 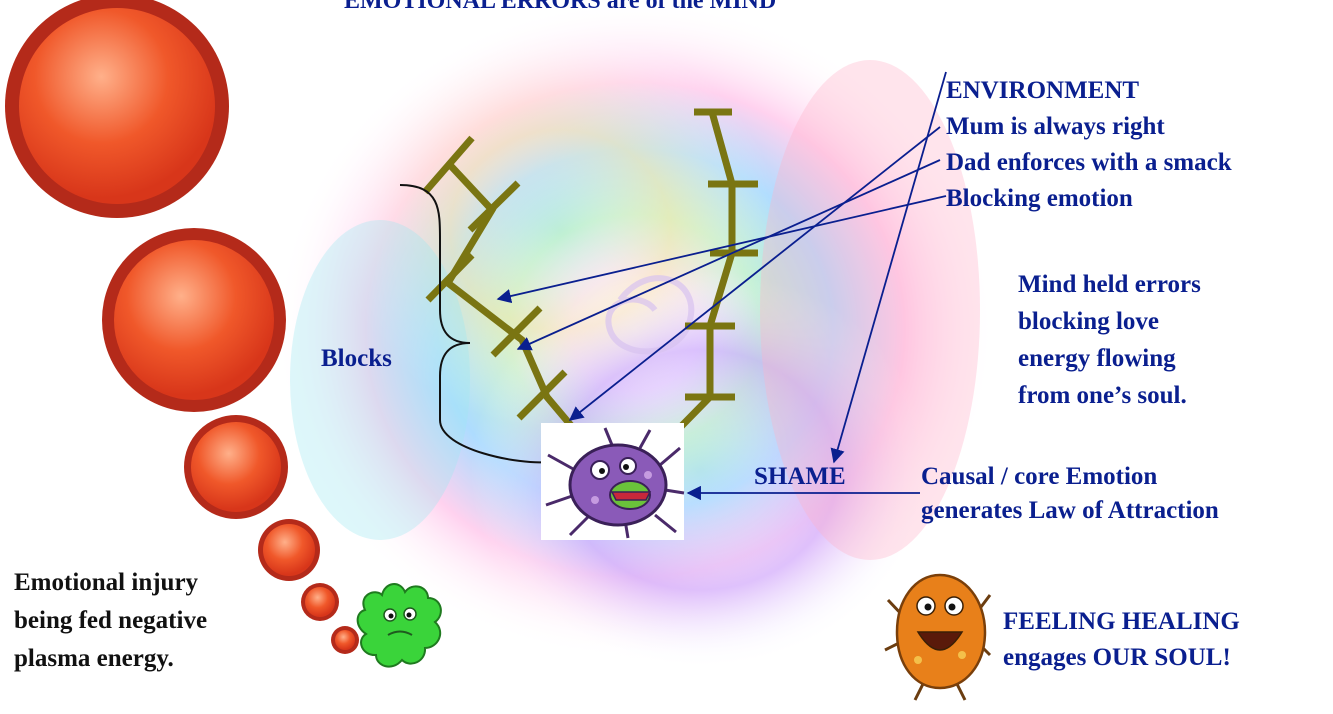 What do you see at coordinates (1055, 126) in the screenshot?
I see `environment-item-mum: Mum is always right` at bounding box center [1055, 126].